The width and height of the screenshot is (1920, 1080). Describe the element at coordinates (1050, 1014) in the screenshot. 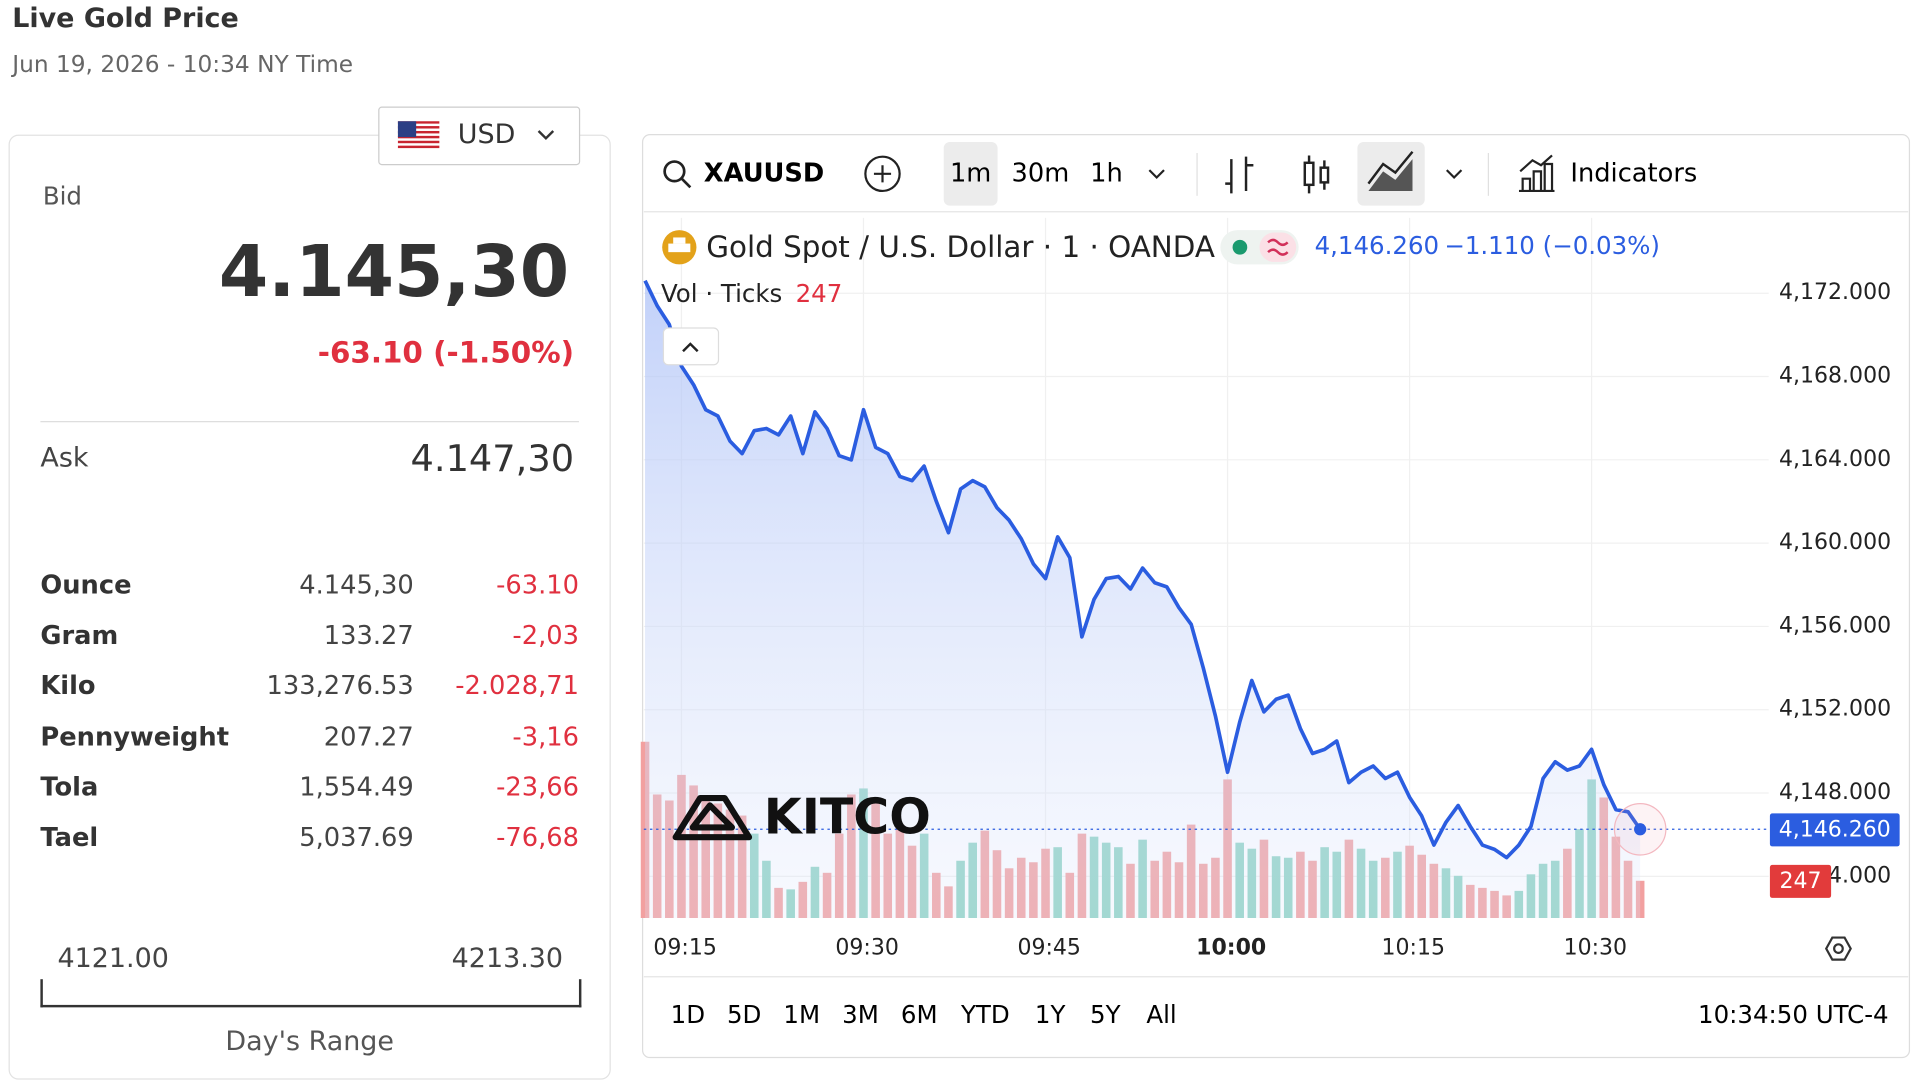

I see `range-button: 1Y` at that location.